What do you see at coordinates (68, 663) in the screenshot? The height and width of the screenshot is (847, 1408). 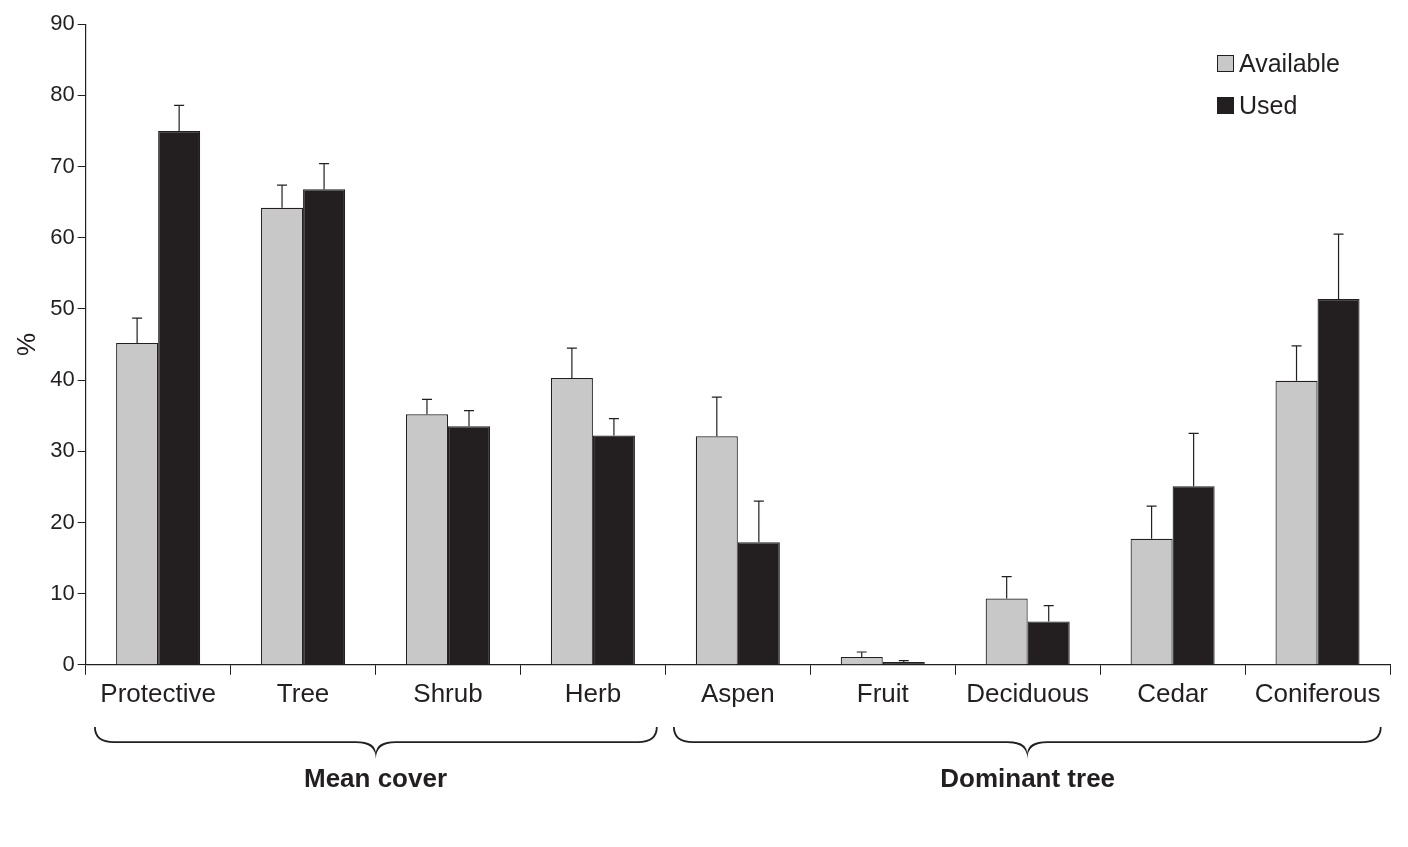 I see `y-tick-label: 0` at bounding box center [68, 663].